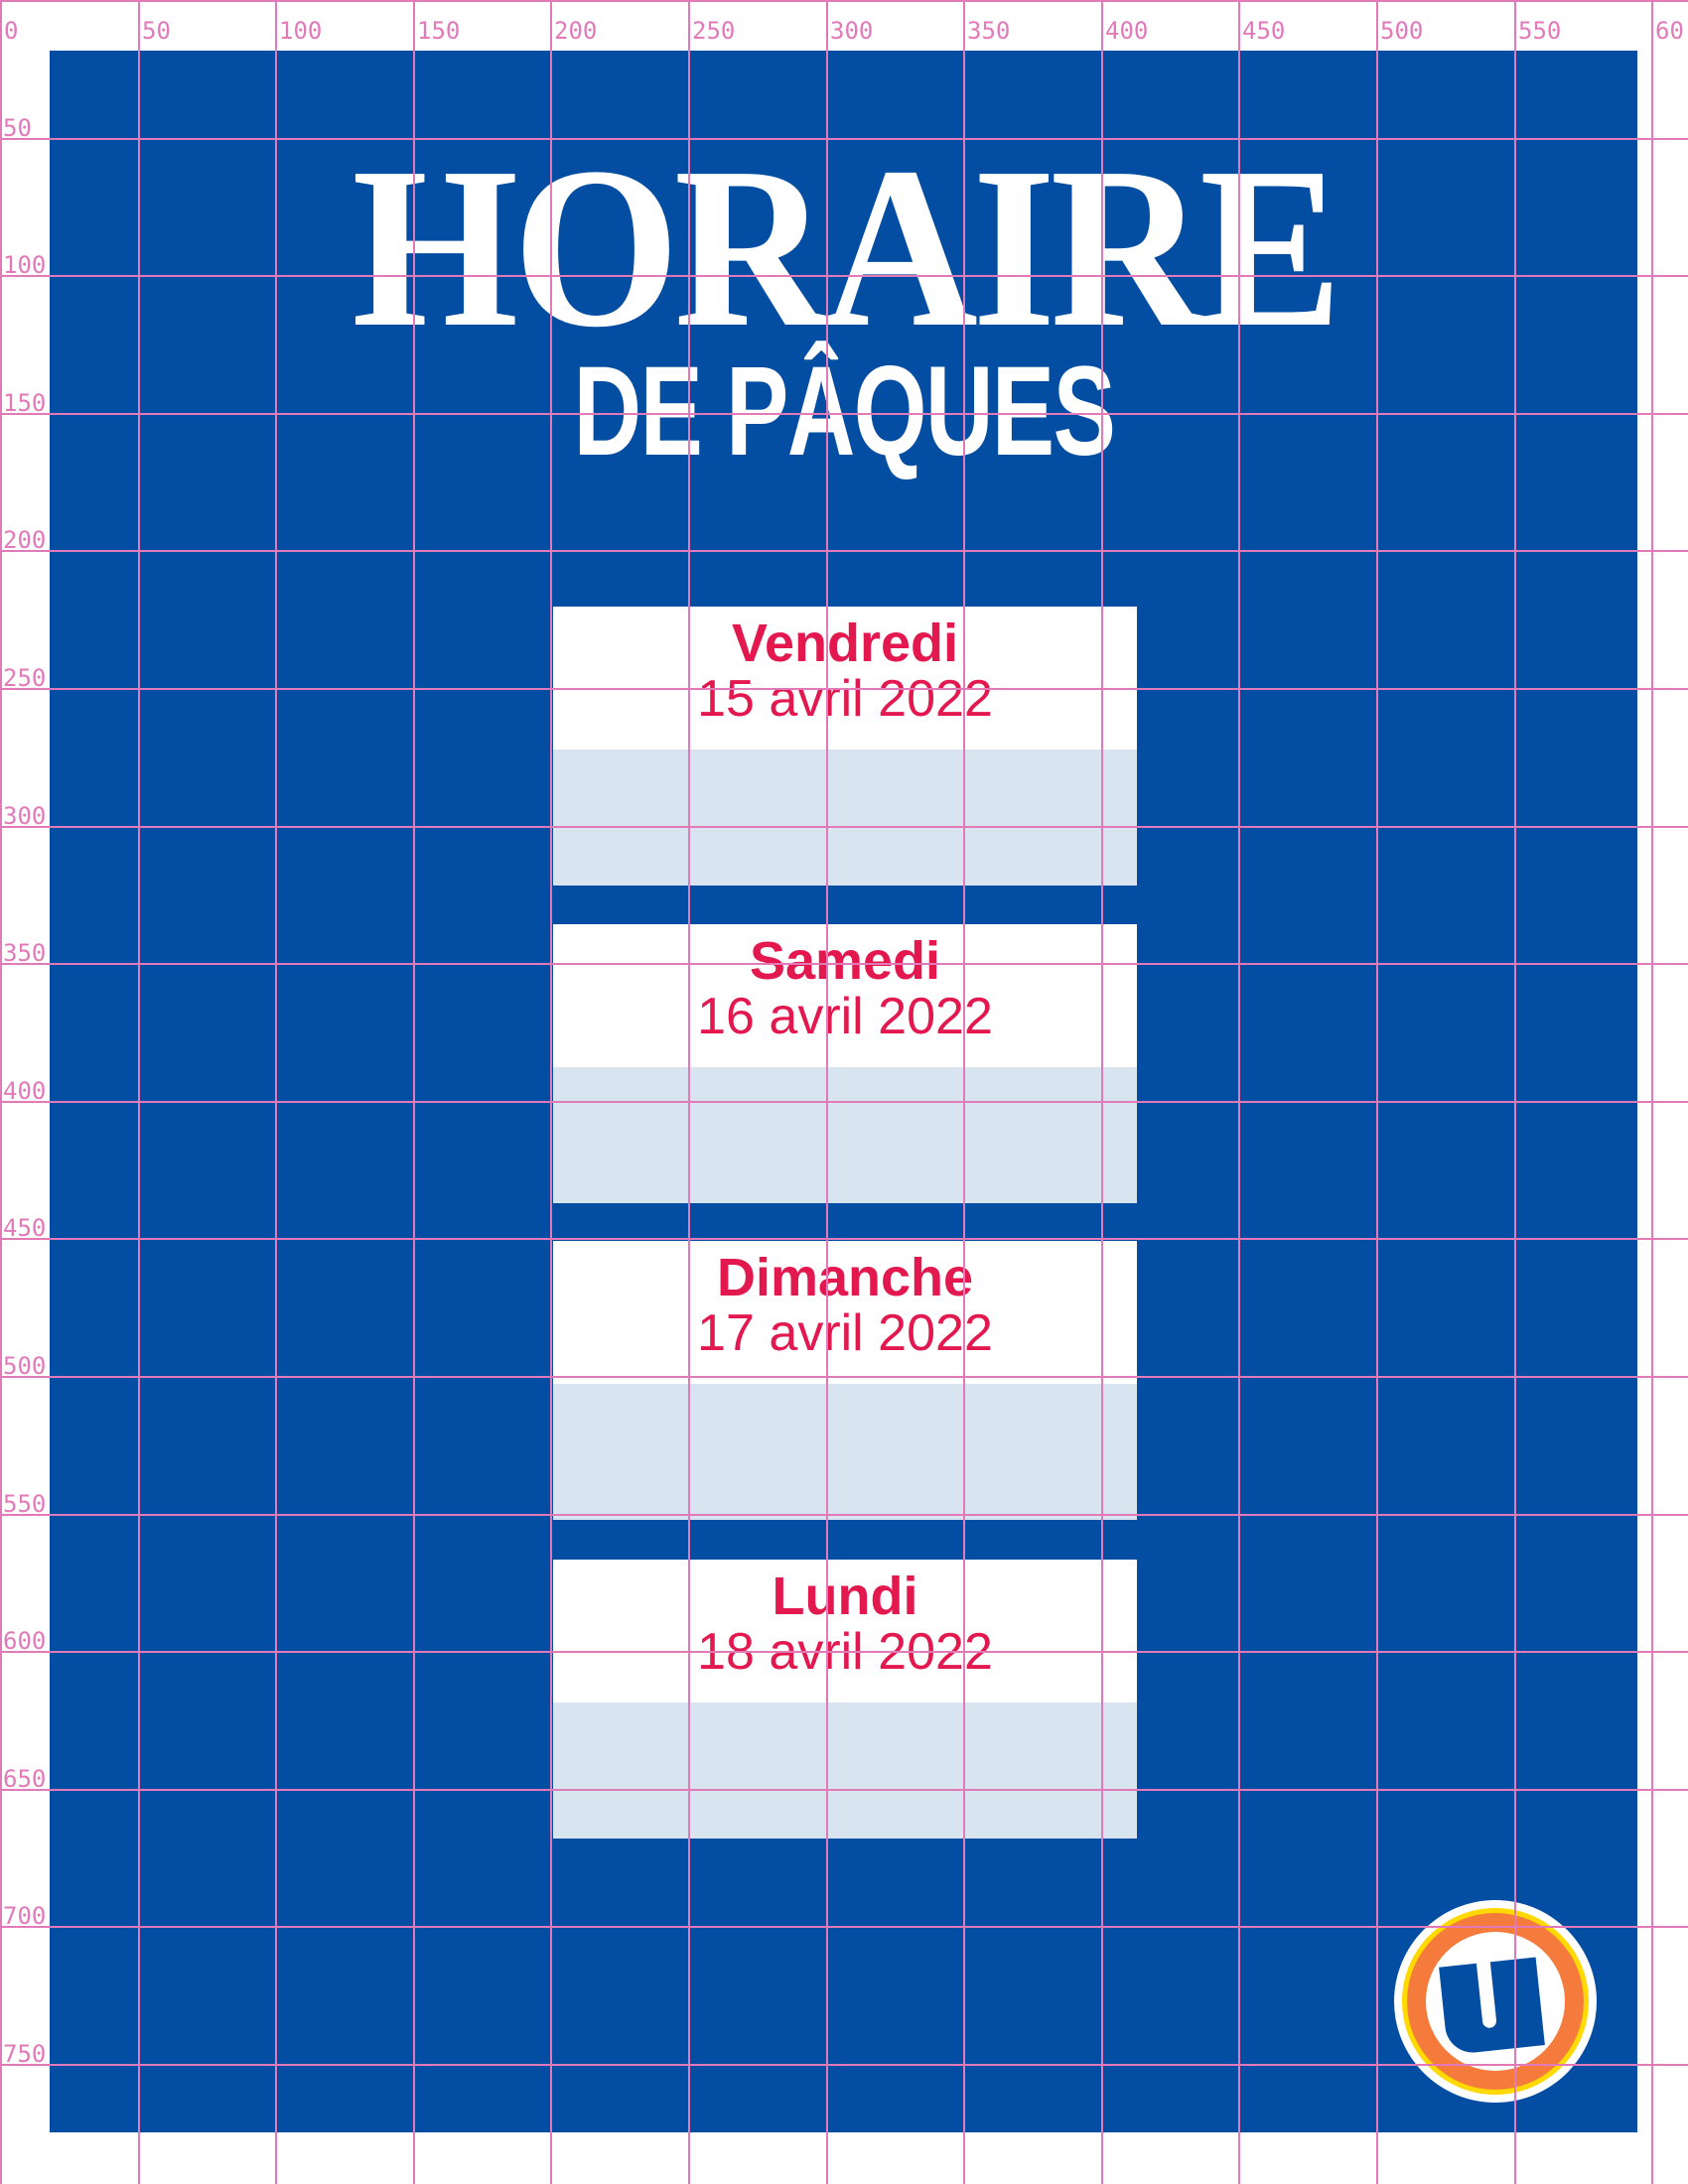 The image size is (1688, 2184). What do you see at coordinates (25, 1504) in the screenshot?
I see `ruler-label-y: 550` at bounding box center [25, 1504].